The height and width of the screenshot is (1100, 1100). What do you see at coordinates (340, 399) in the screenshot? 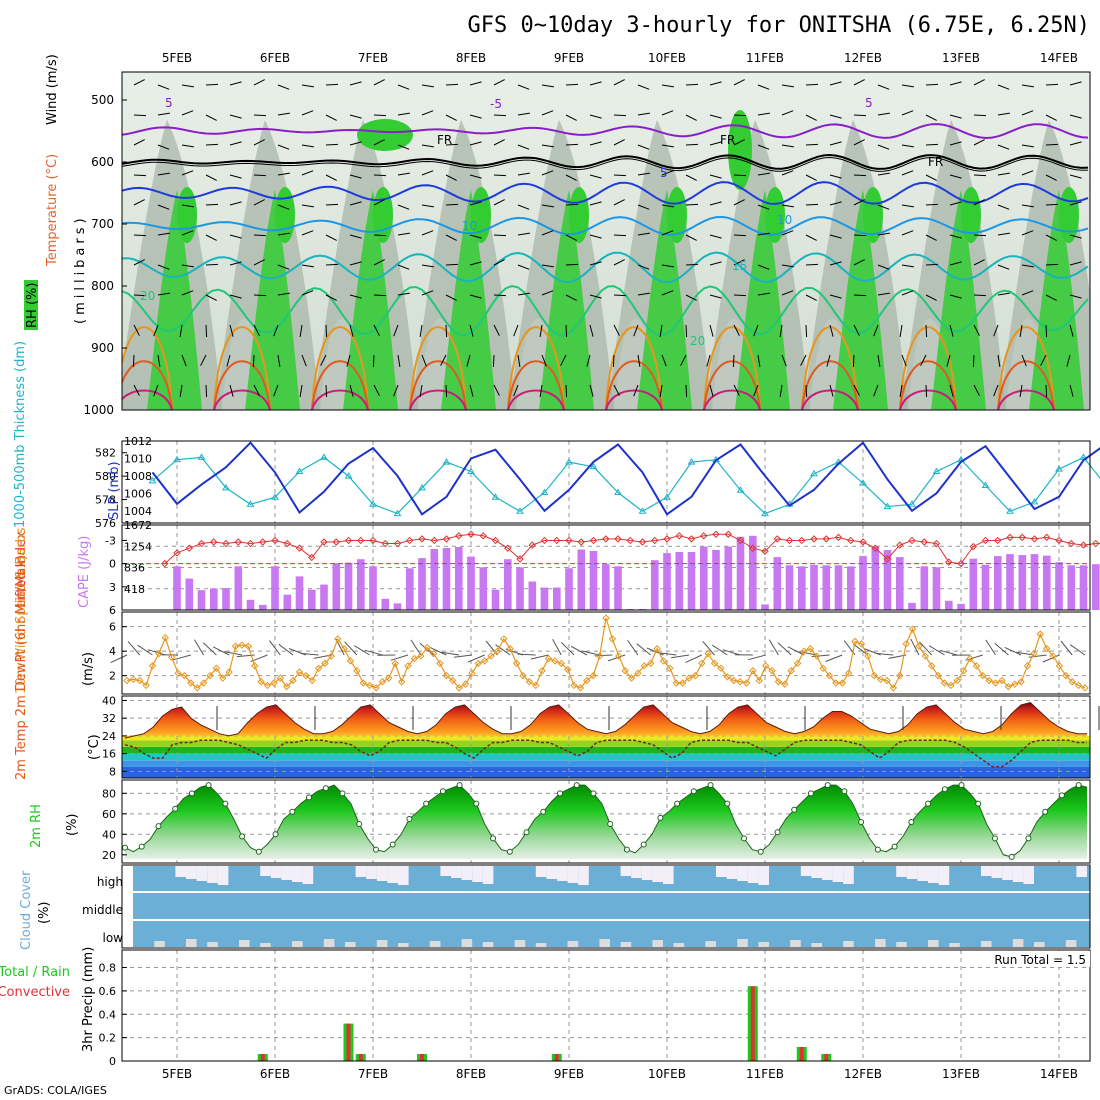
I see `surface-temp-contour` at bounding box center [340, 399].